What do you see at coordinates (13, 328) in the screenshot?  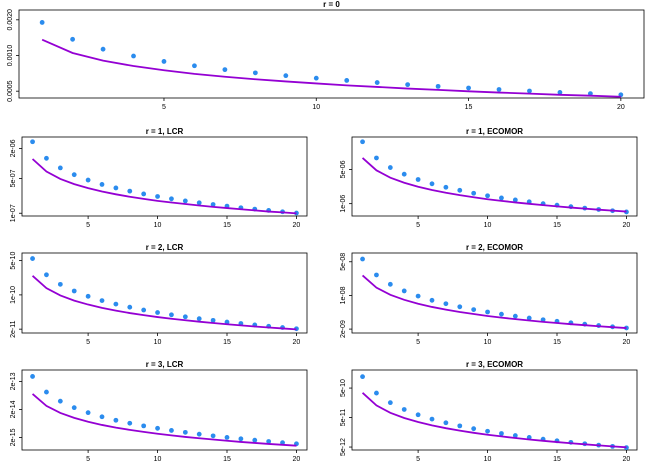 I see `y-tick-label: 2e-11` at bounding box center [13, 328].